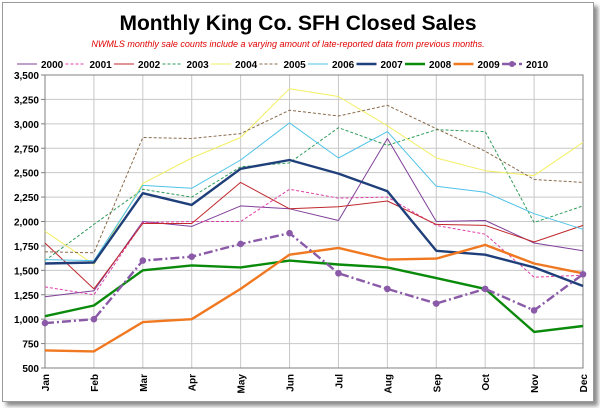  Describe the element at coordinates (193, 382) in the screenshot. I see `x-tick-label: Apr` at that location.